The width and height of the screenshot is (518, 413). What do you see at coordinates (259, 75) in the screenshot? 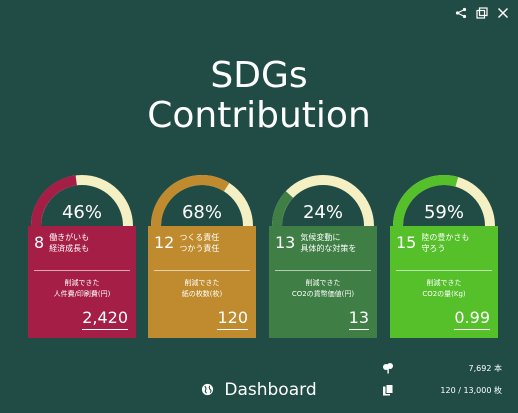
I see `title-line-1: SDGs` at bounding box center [259, 75].